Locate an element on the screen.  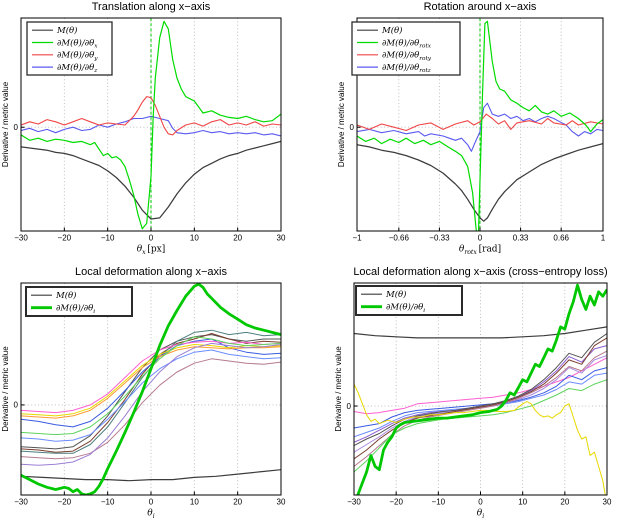
series-line-deform-yellow is located at coordinates (480, 439).